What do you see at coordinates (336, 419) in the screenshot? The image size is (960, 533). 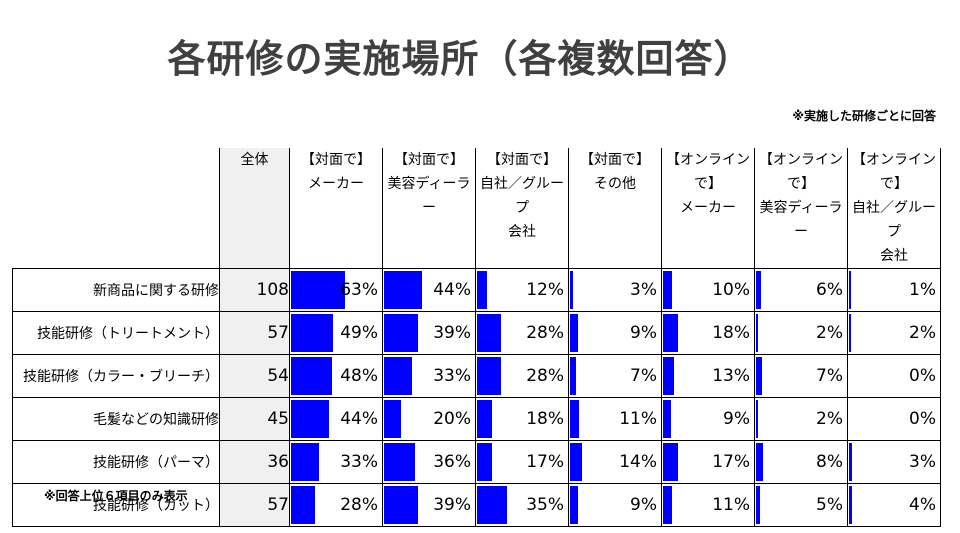 I see `data-cell: 44%` at bounding box center [336, 419].